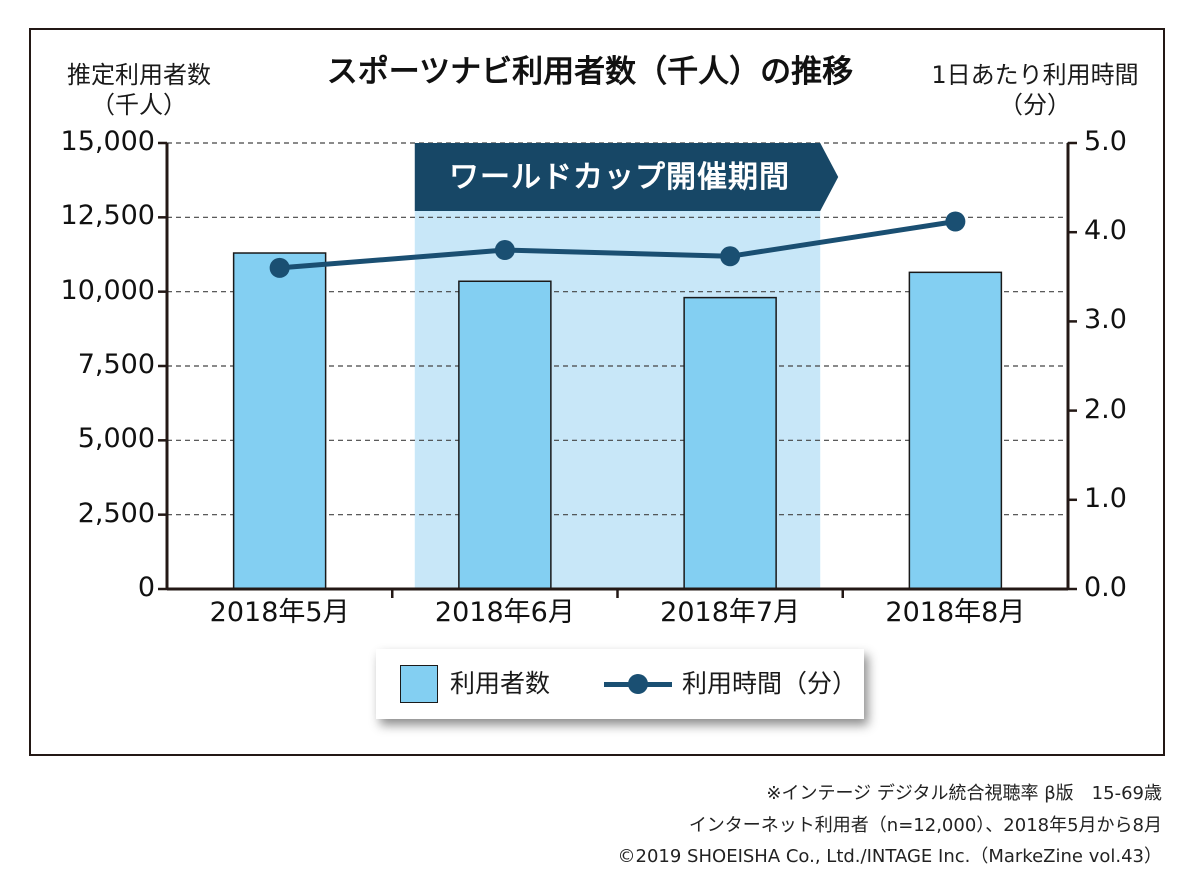  What do you see at coordinates (504, 612) in the screenshot?
I see `x-tick-label: 2018年6月` at bounding box center [504, 612].